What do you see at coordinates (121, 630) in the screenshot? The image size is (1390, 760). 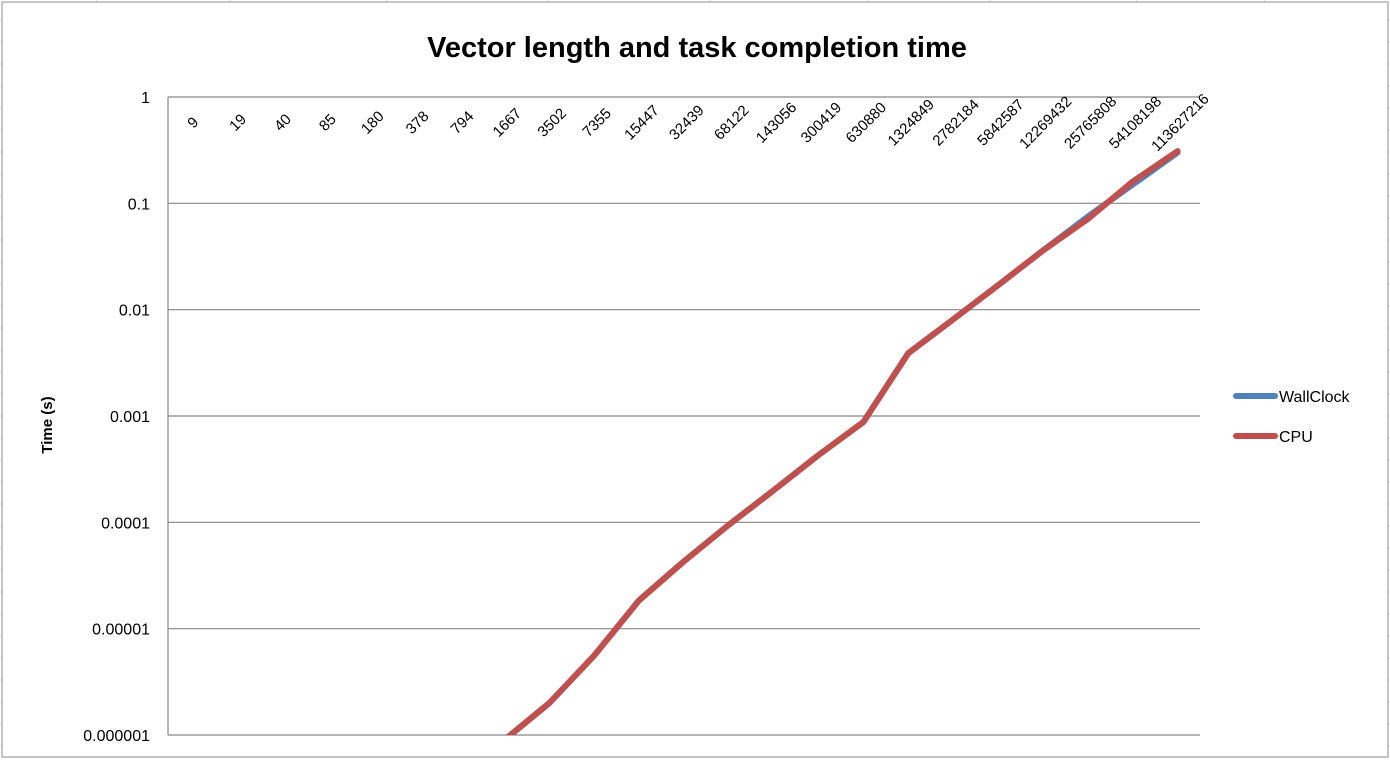 I see `y-tick-label: 0.00001` at bounding box center [121, 630].